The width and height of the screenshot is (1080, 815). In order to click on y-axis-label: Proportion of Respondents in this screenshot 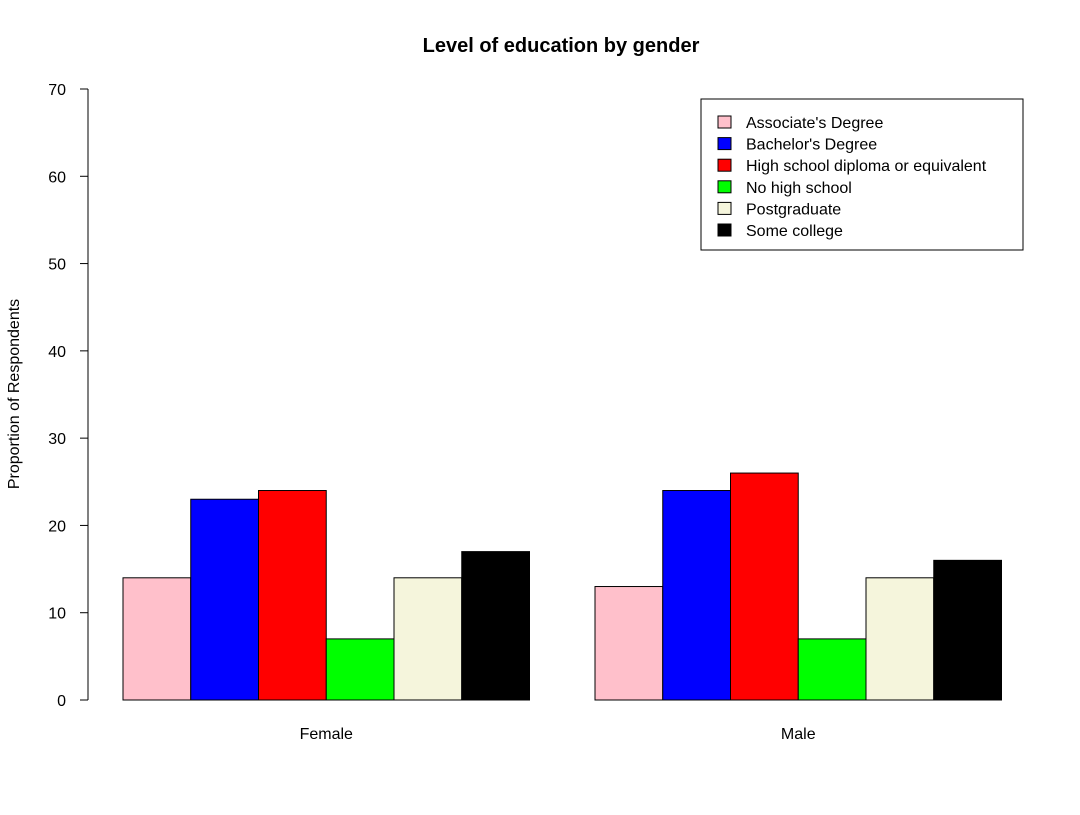, I will do `click(14, 394)`.